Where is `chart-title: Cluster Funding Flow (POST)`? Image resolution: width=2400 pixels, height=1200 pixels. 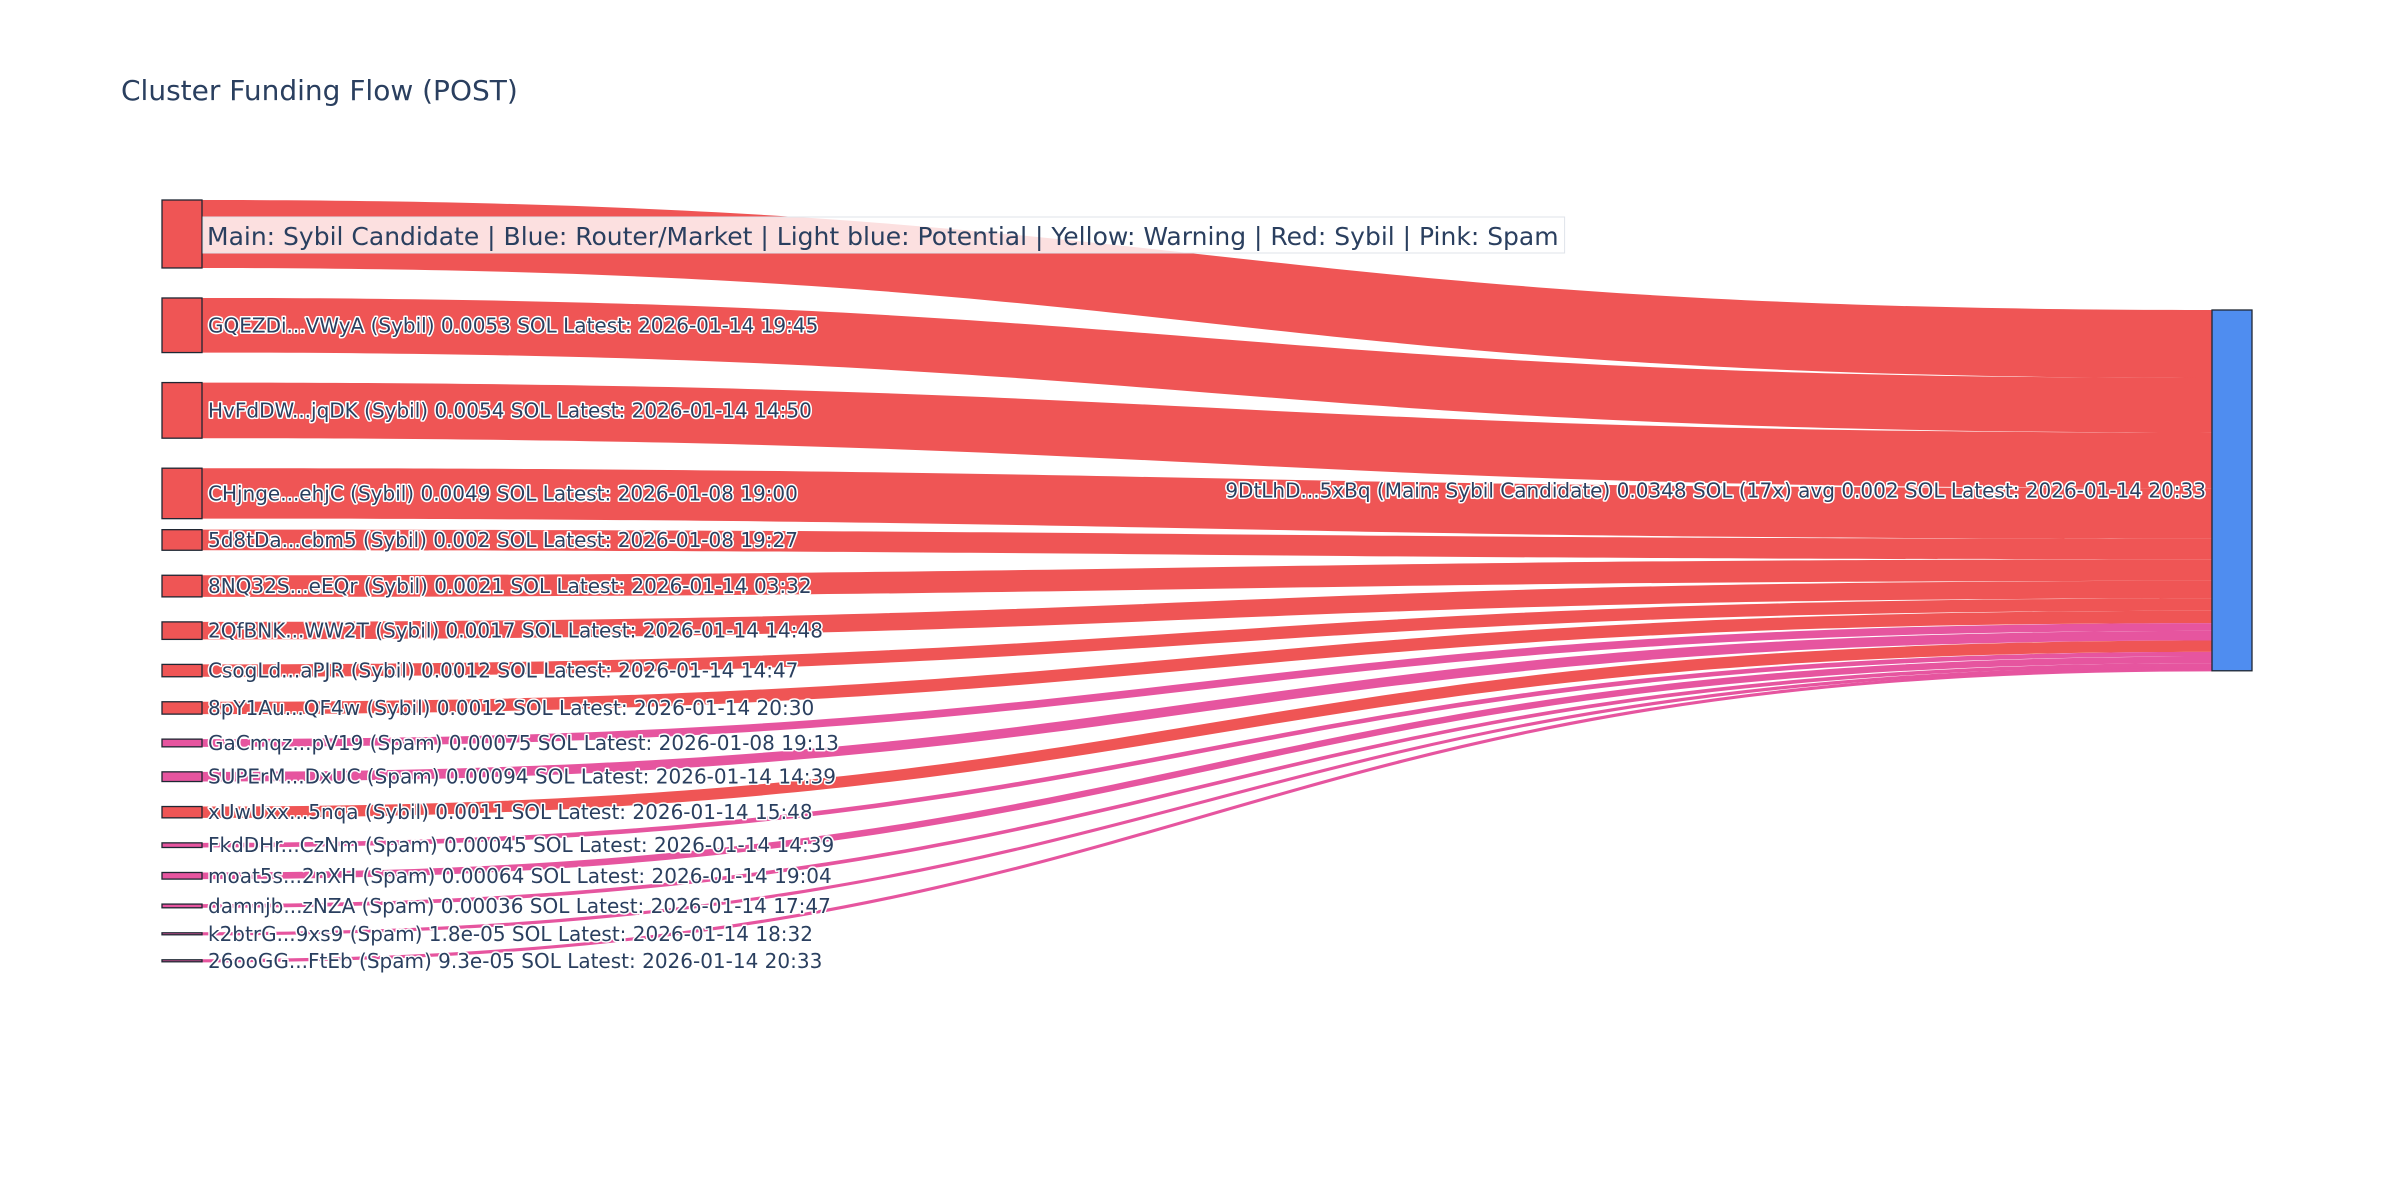 chart-title: Cluster Funding Flow (POST) is located at coordinates (319, 90).